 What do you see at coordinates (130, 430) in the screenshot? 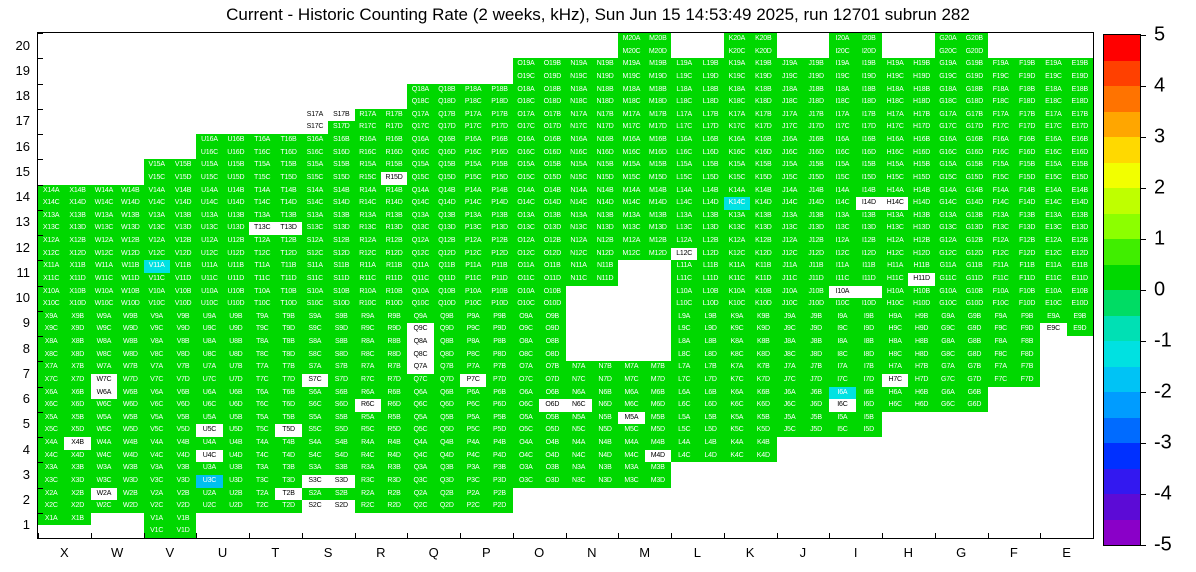
I see `channel-cell: W5D` at bounding box center [130, 430].